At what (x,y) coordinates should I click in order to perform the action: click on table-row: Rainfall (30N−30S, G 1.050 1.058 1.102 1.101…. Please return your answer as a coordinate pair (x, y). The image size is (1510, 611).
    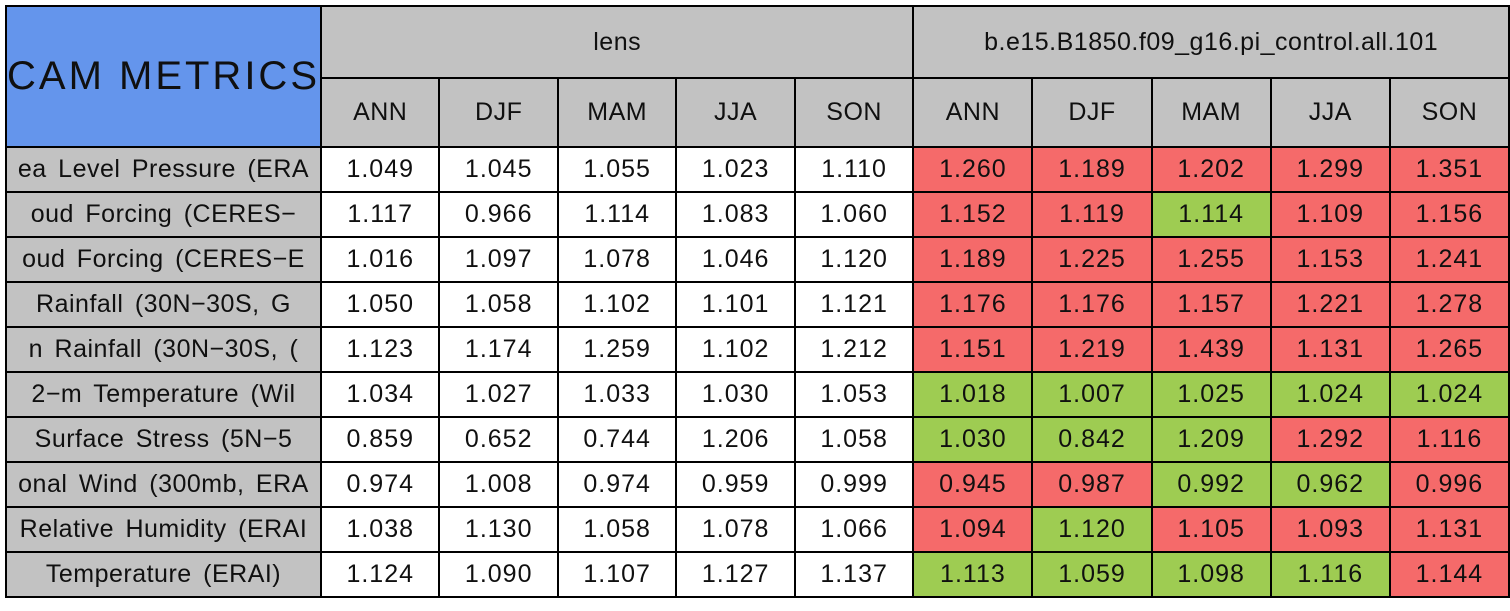
    Looking at the image, I should click on (757, 304).